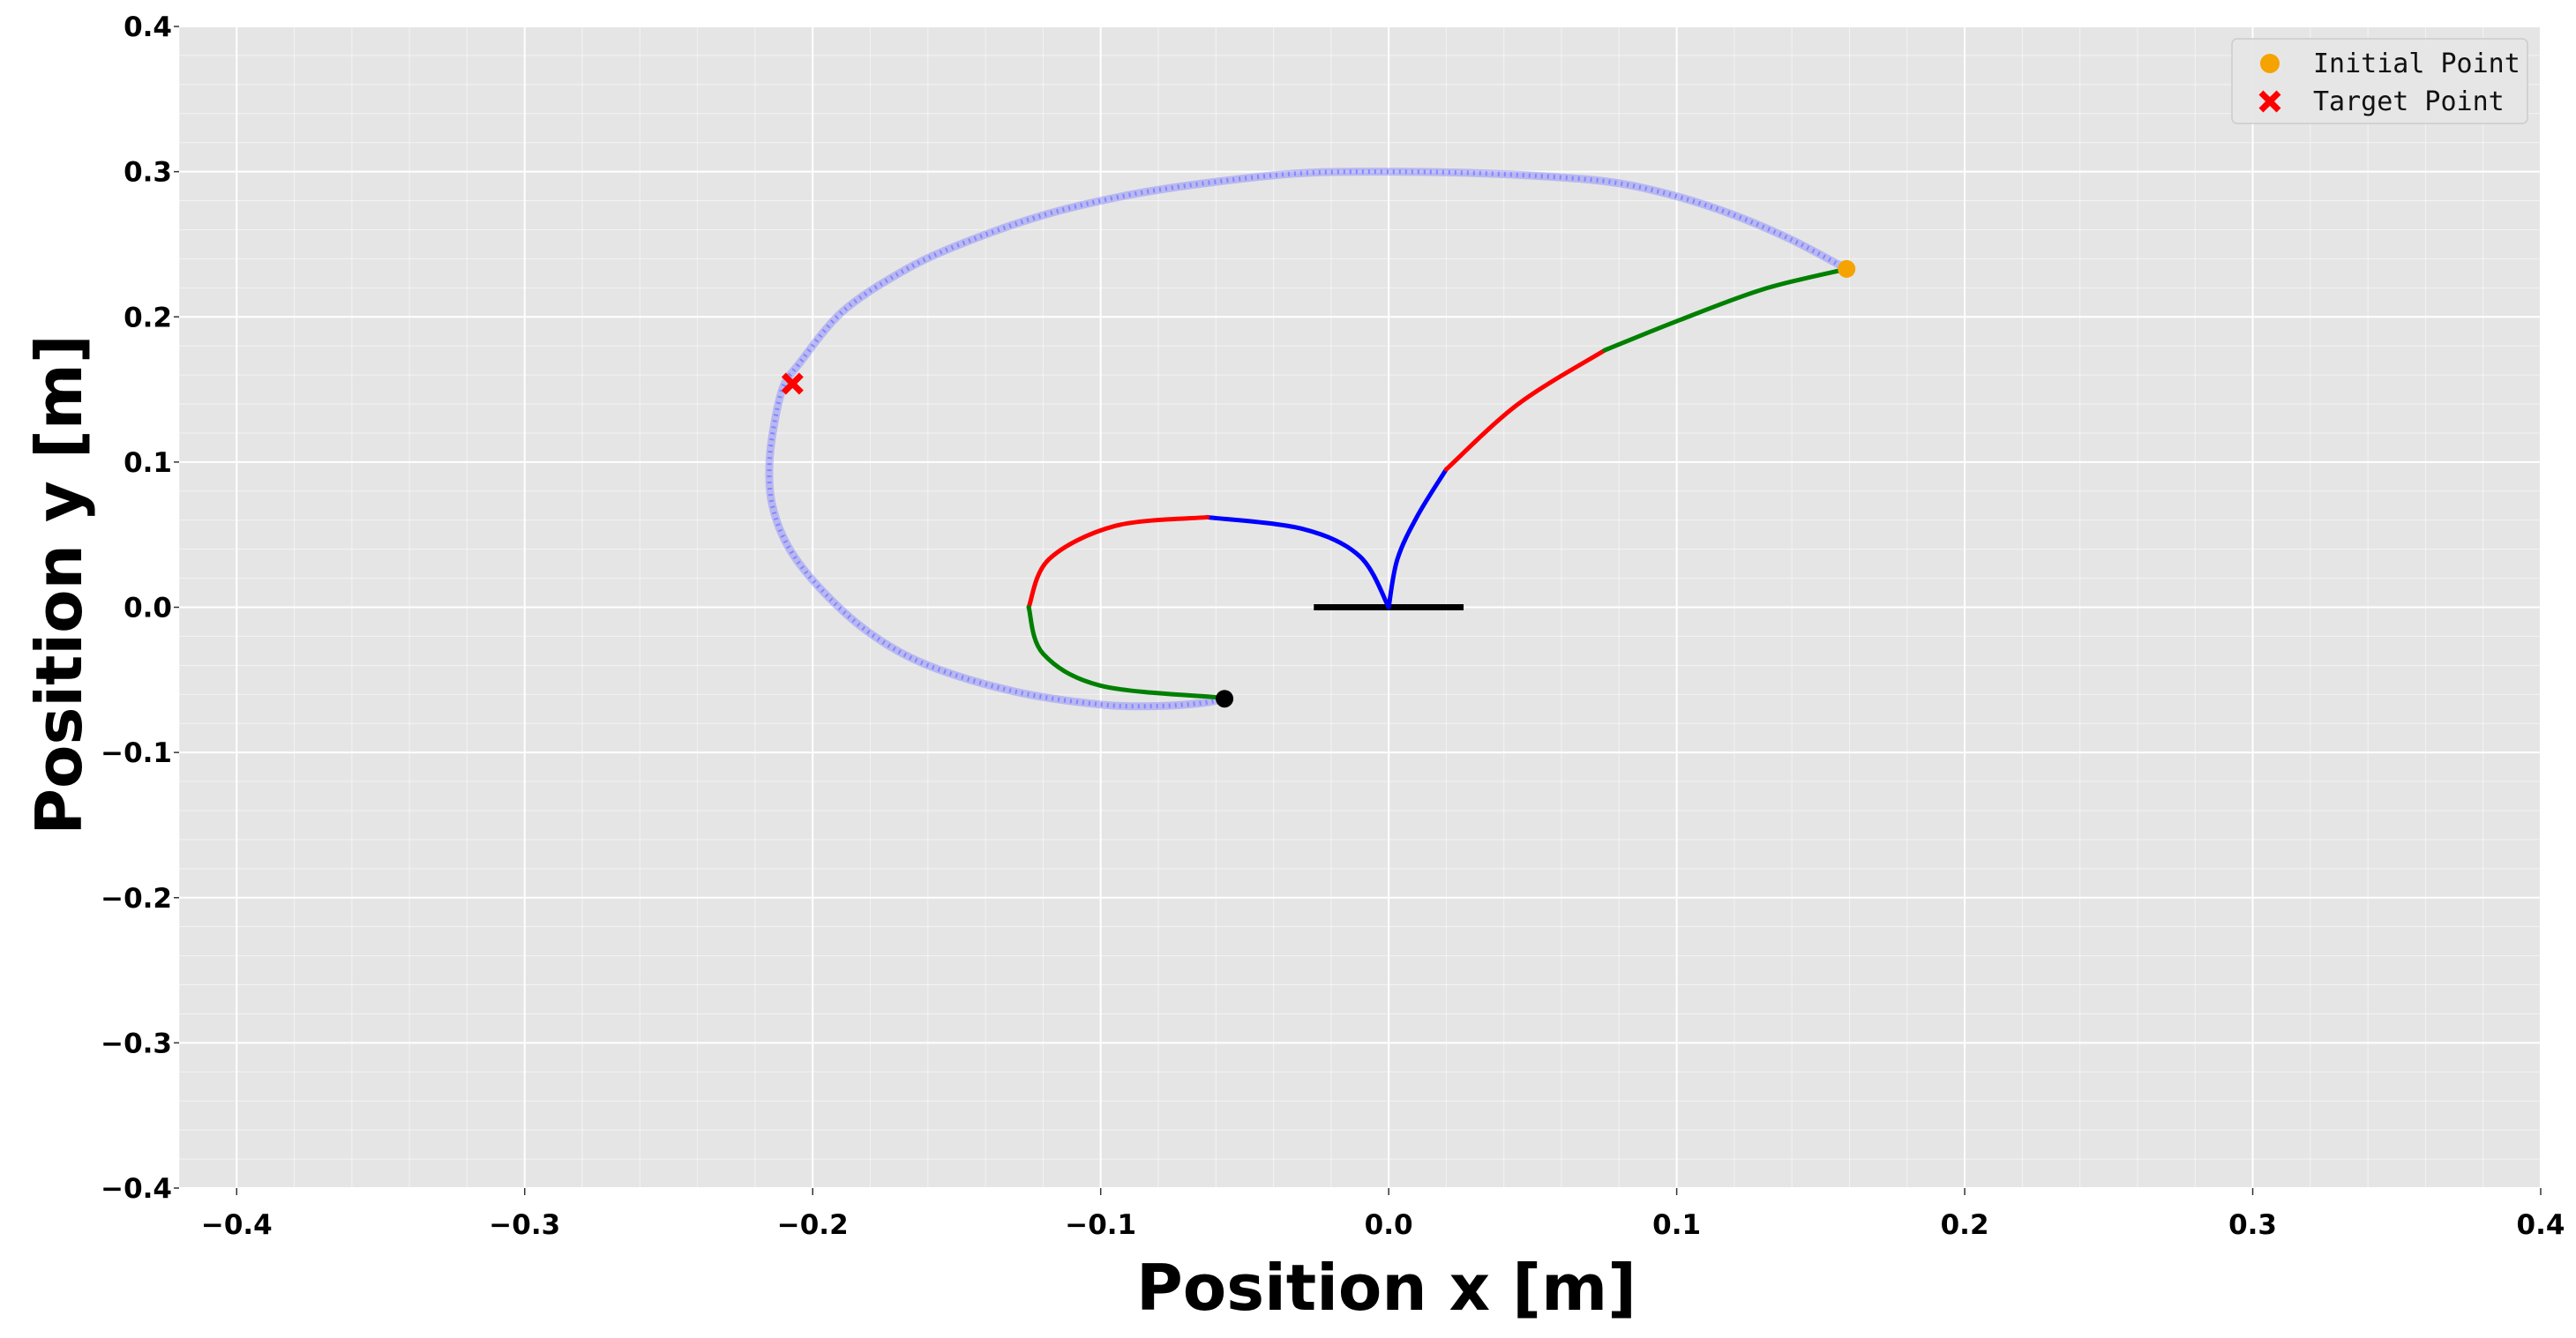 The image size is (2576, 1338). What do you see at coordinates (237, 1225) in the screenshot?
I see `x-tick-label: −0.4` at bounding box center [237, 1225].